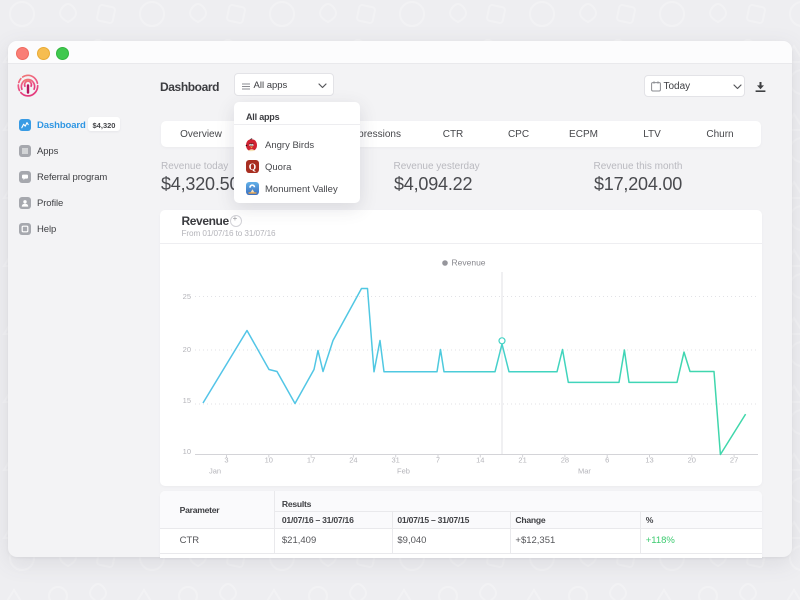 This screenshot has width=800, height=600. I want to click on svg-text: 13, so click(649, 459).